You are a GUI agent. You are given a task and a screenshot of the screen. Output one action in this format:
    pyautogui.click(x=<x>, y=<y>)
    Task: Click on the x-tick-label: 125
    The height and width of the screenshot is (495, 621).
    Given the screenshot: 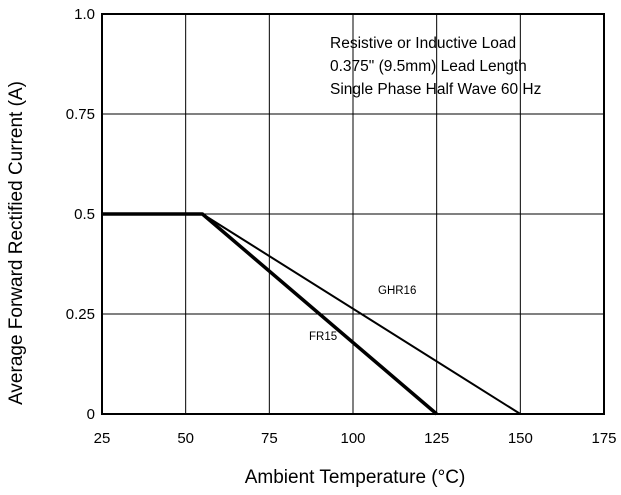 What is the action you would take?
    pyautogui.click(x=436, y=438)
    